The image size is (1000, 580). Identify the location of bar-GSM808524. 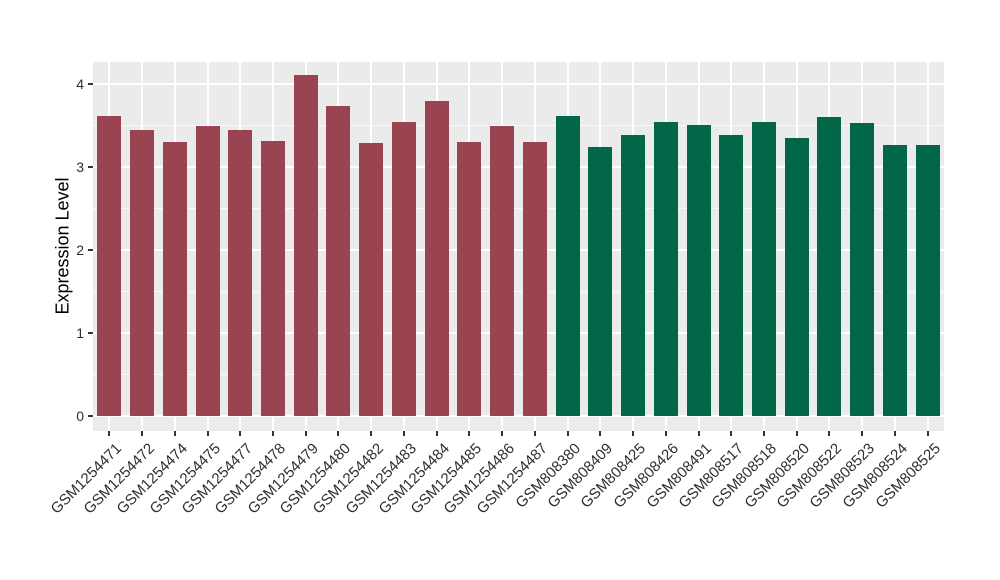
(894, 280).